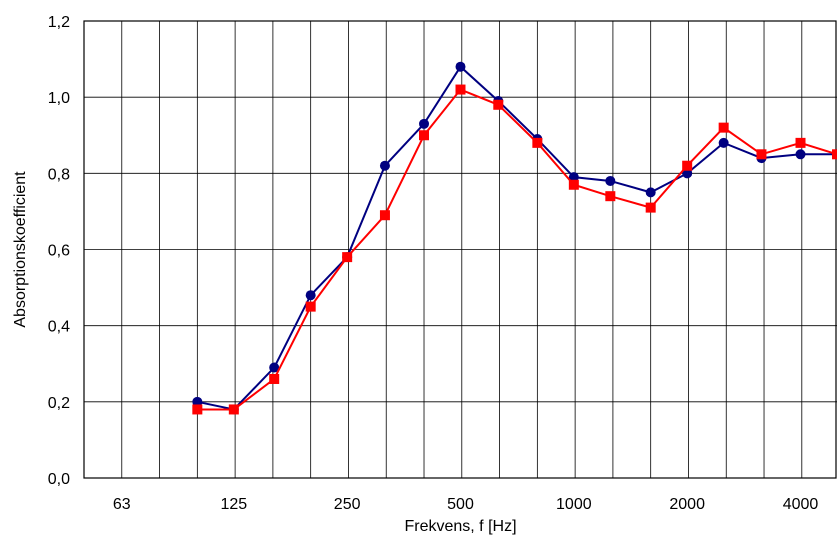 This screenshot has width=837, height=538. Describe the element at coordinates (20, 249) in the screenshot. I see `y-axis-label: Absorptionskoefficient` at that location.